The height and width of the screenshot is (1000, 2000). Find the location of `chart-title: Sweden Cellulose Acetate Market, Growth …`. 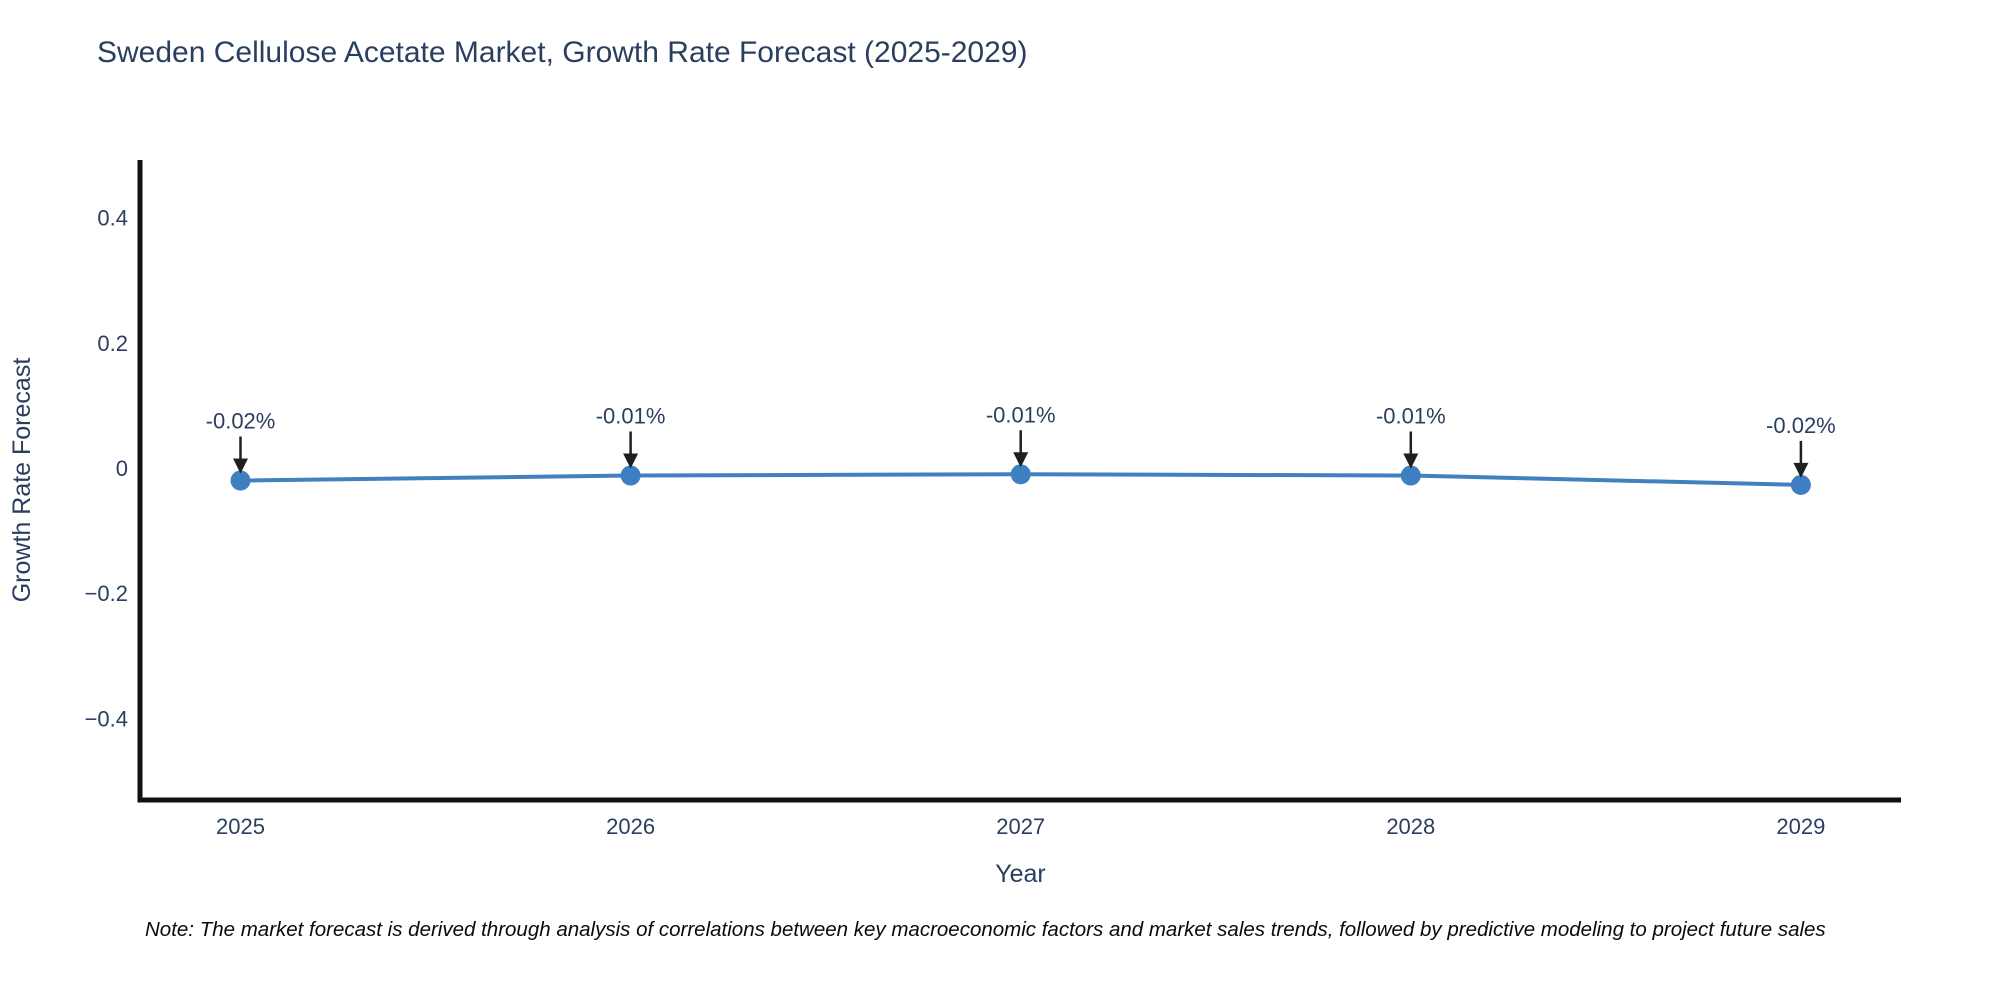

chart-title: Sweden Cellulose Acetate Market, Growth … is located at coordinates (562, 52).